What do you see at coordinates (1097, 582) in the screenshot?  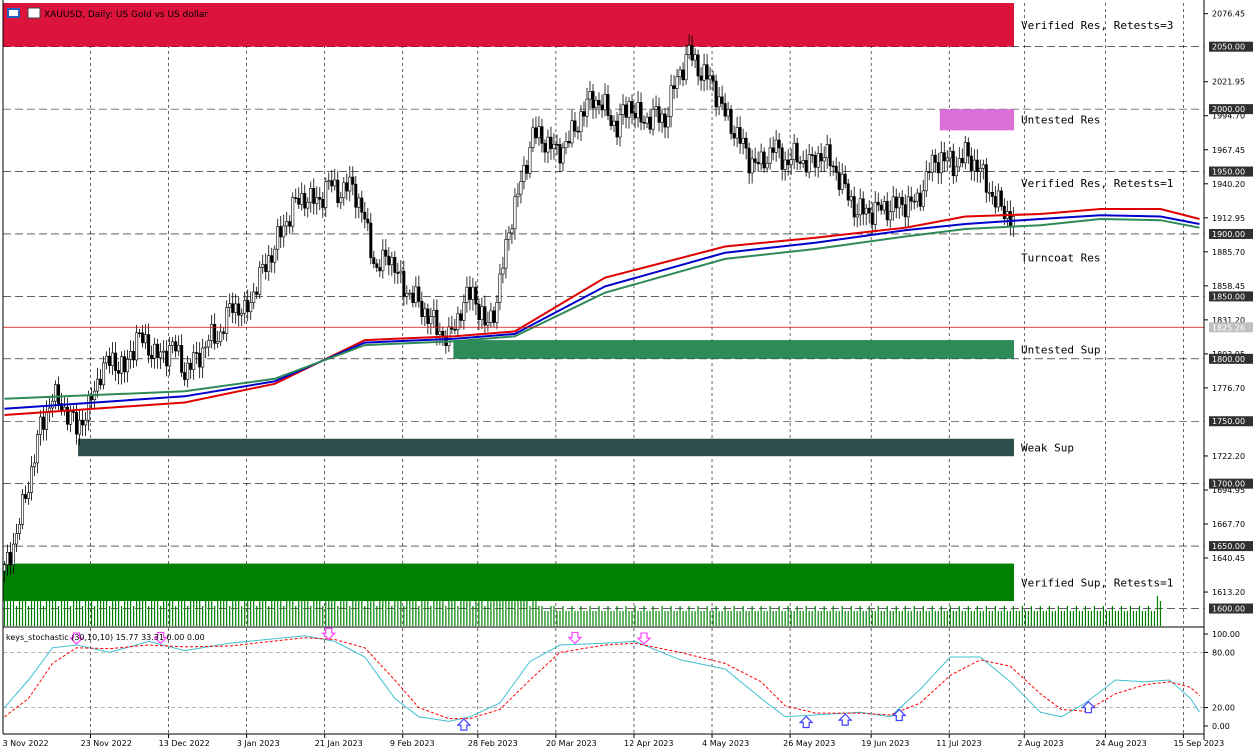 I see `zone-label: Verified Sup, Retests=1` at bounding box center [1097, 582].